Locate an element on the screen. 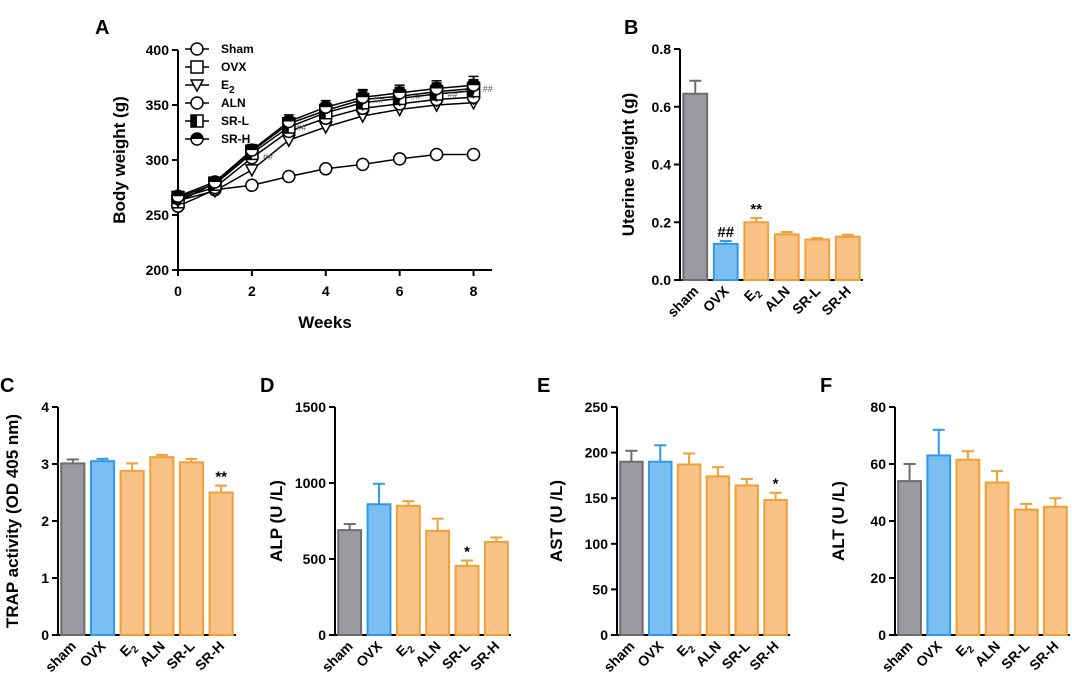 The image size is (1072, 691). legend-label: E2 is located at coordinates (228, 87).